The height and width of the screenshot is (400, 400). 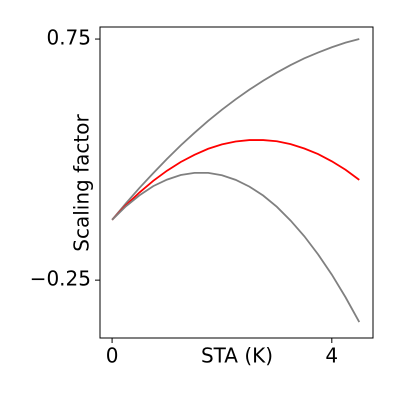 I want to click on line-series, so click(x=235, y=180).